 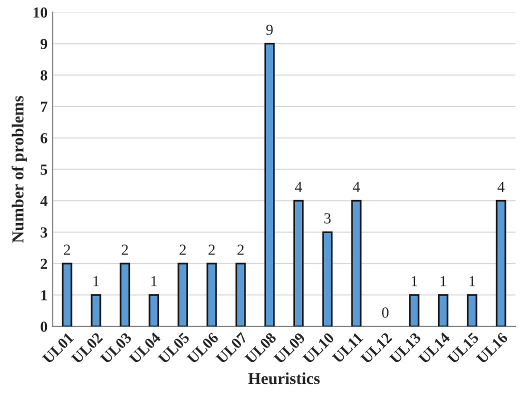 I want to click on y-tick-label: 6, so click(x=44, y=138).